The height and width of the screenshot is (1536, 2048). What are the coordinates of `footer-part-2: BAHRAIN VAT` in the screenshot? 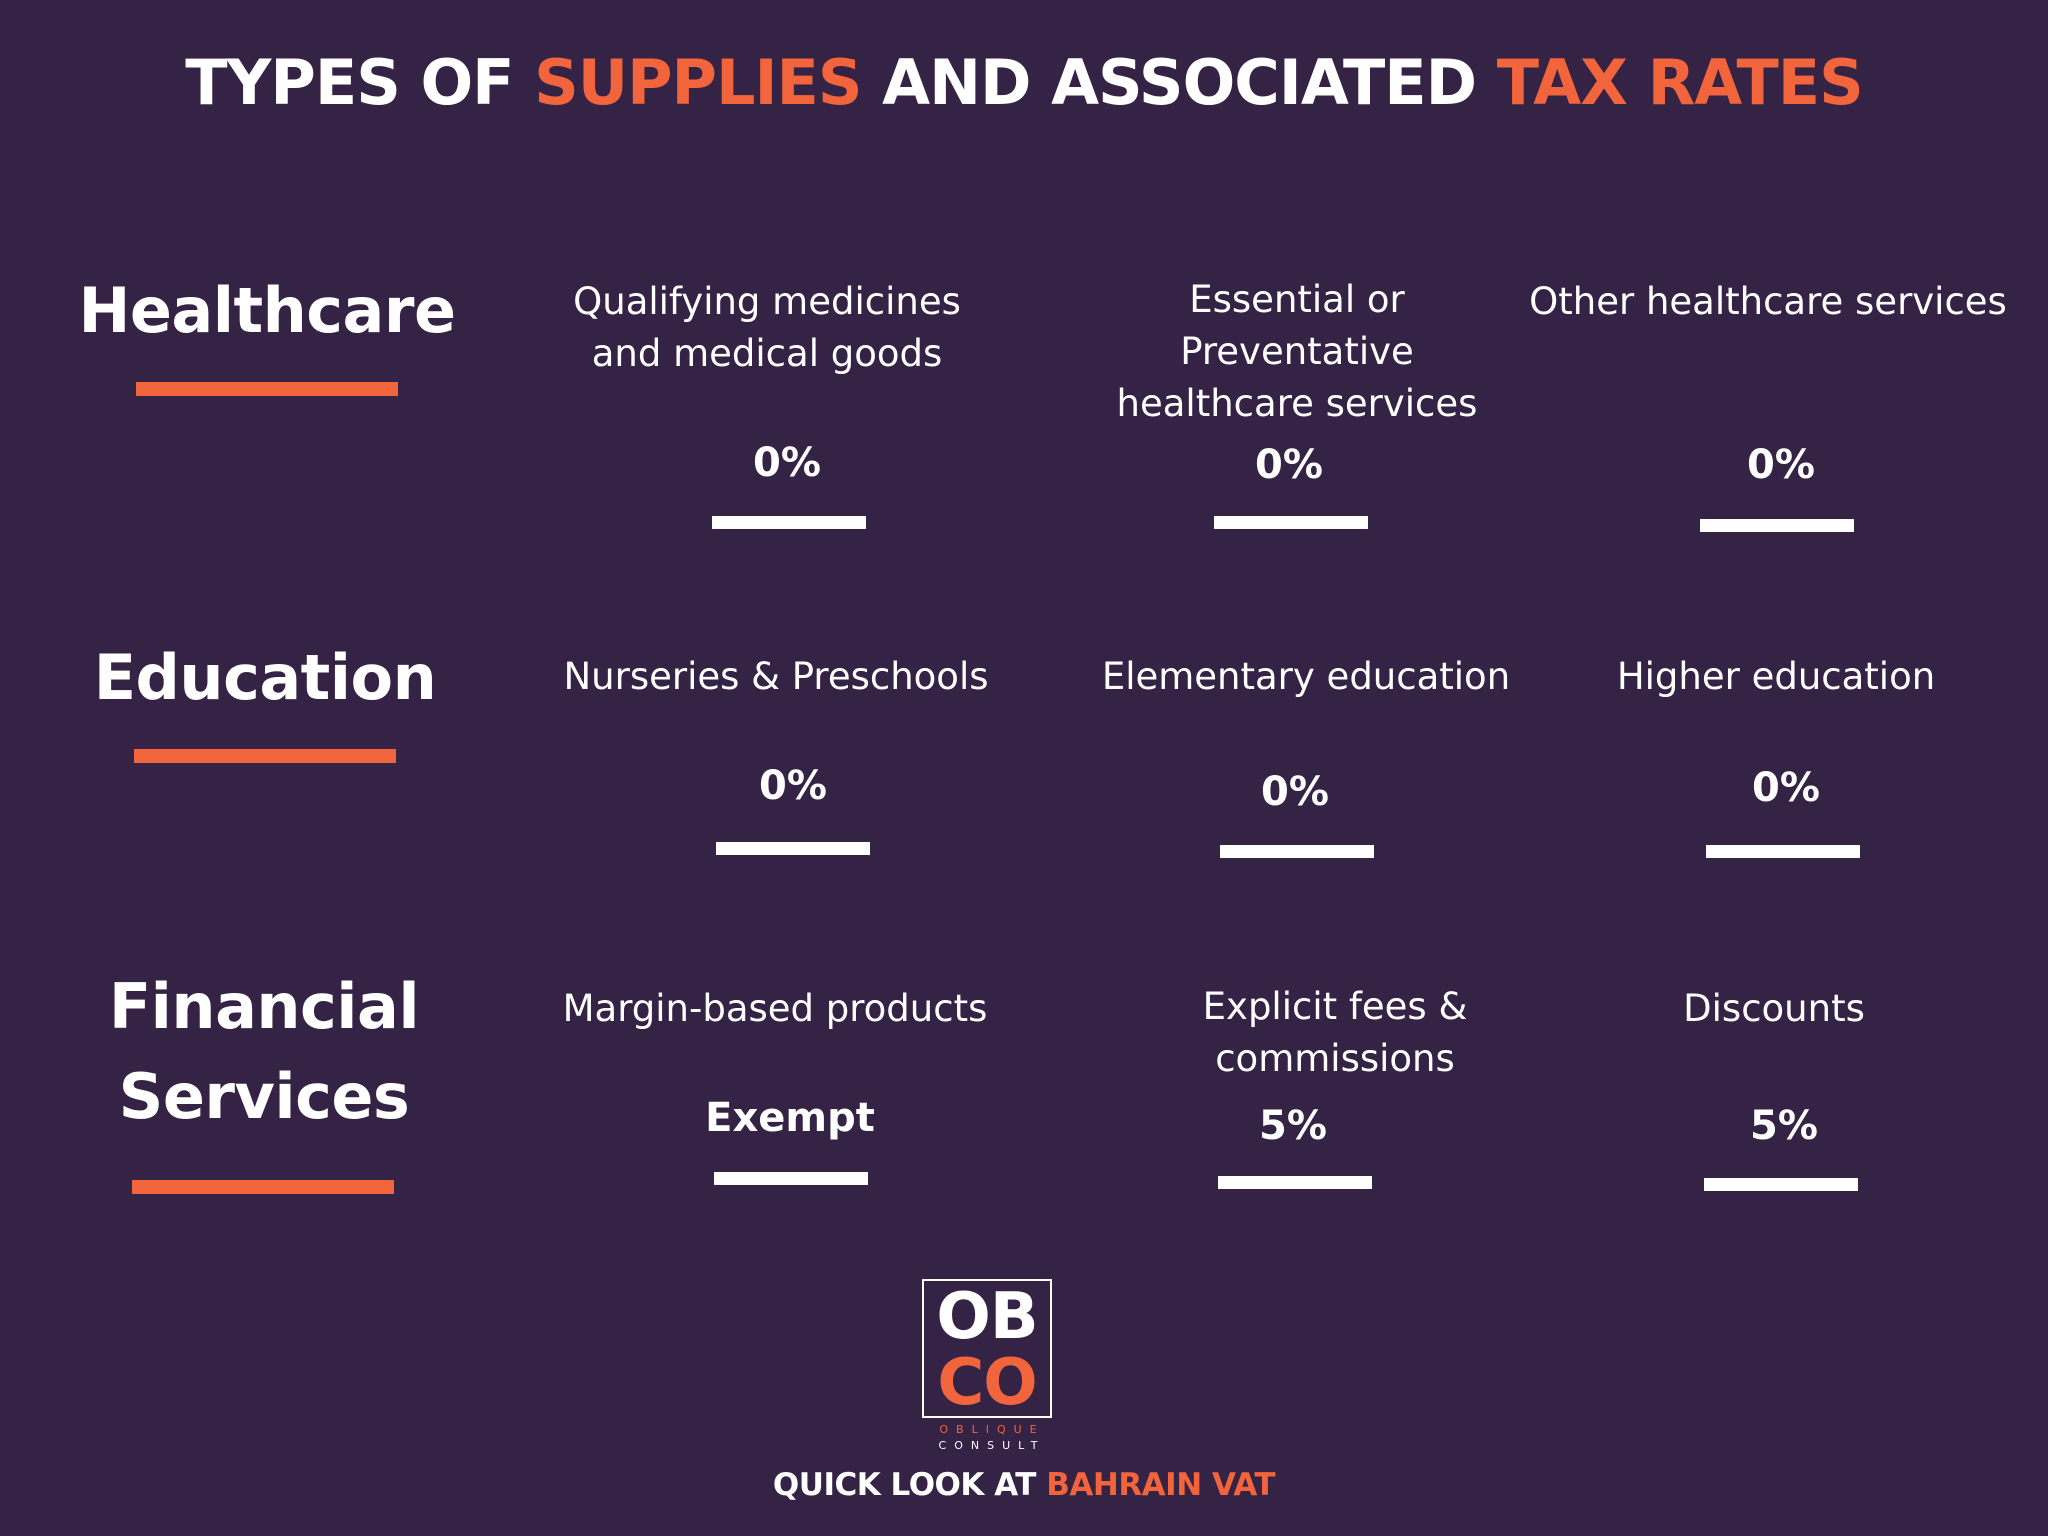 It's located at (1161, 1485).